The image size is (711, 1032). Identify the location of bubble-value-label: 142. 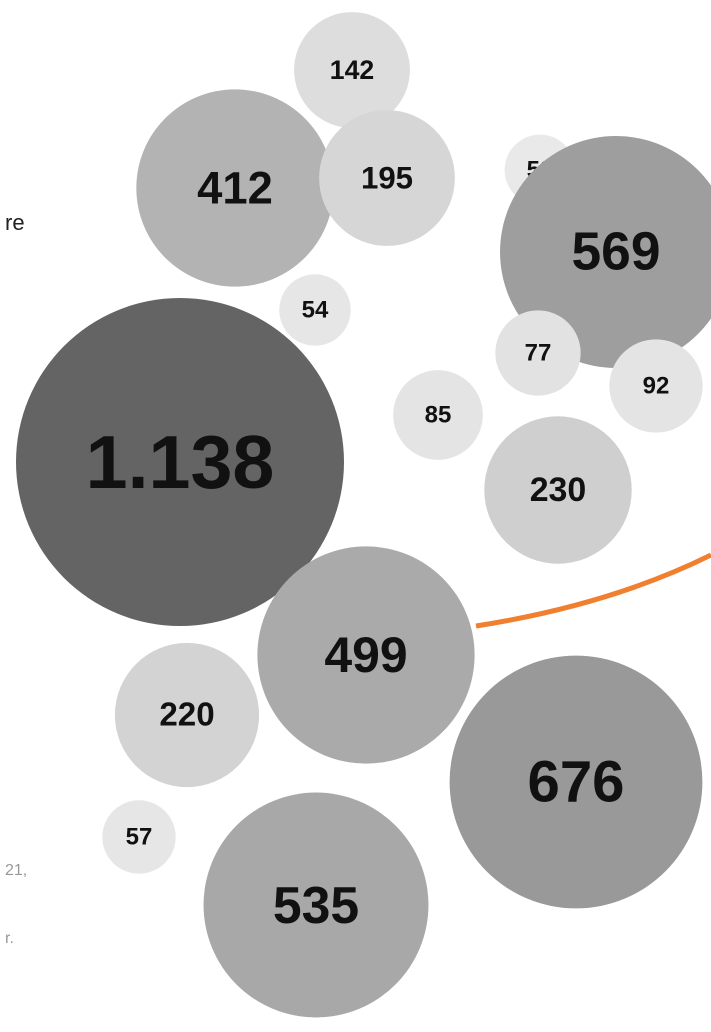
(352, 70).